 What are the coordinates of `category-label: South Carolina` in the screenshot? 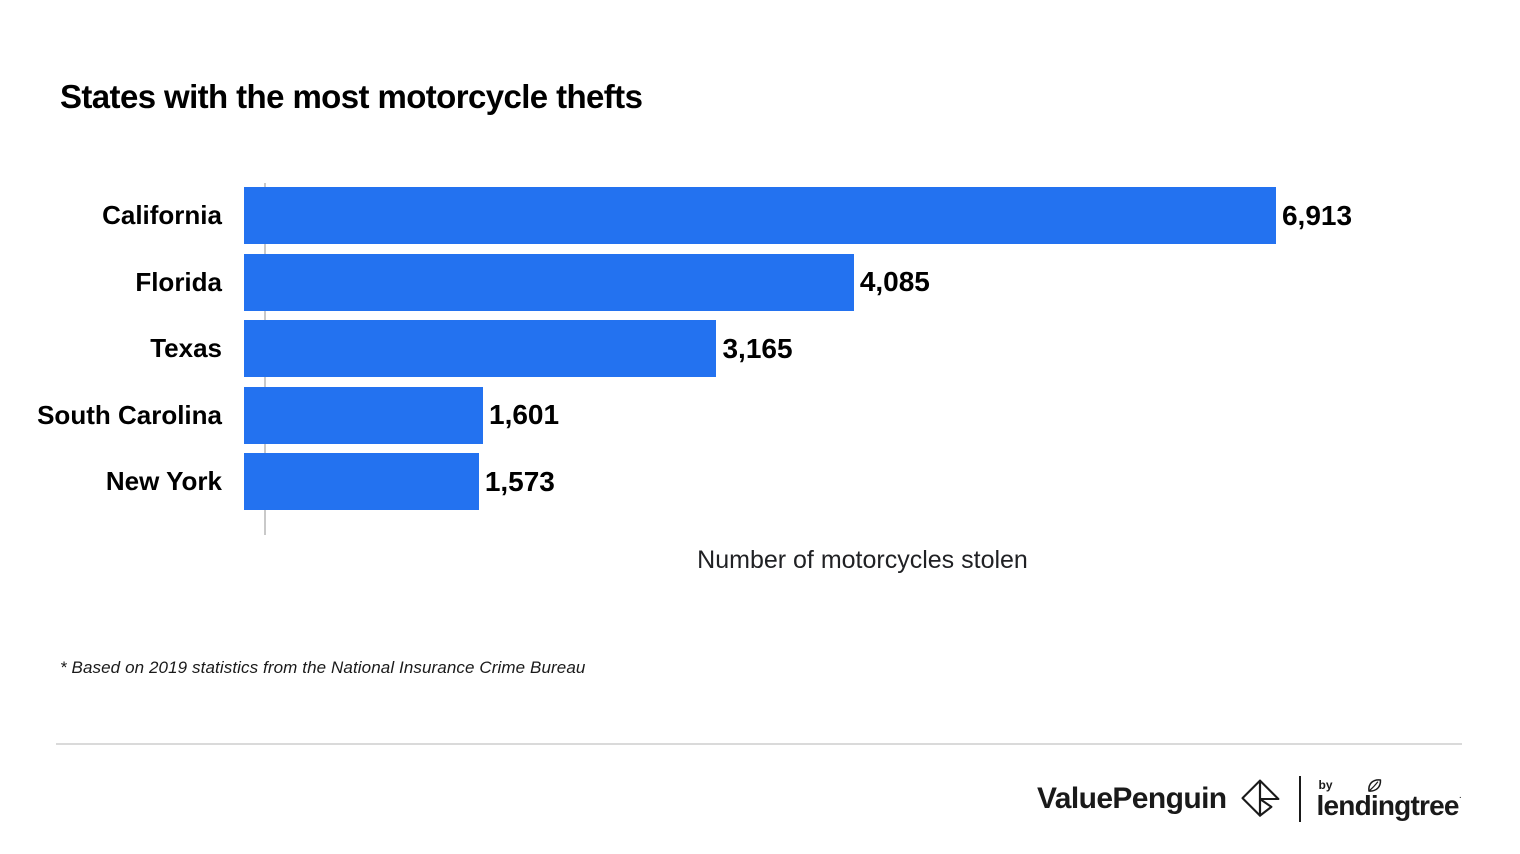 It's located at (129, 414).